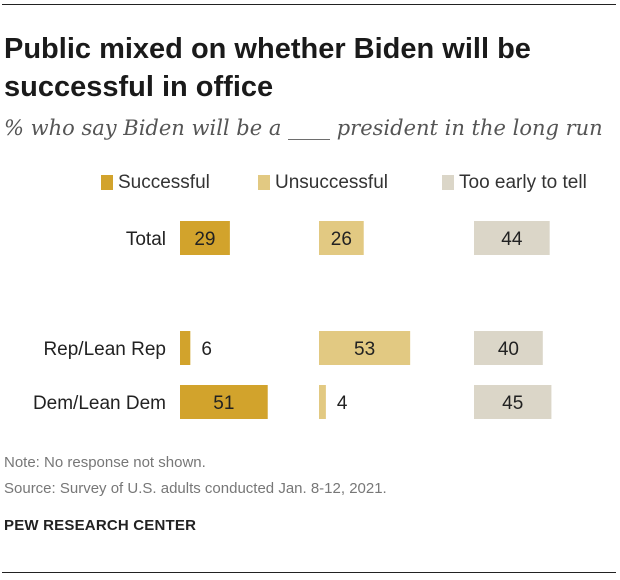 The image size is (620, 580). I want to click on bar-too-early-to-tell-total, so click(512, 238).